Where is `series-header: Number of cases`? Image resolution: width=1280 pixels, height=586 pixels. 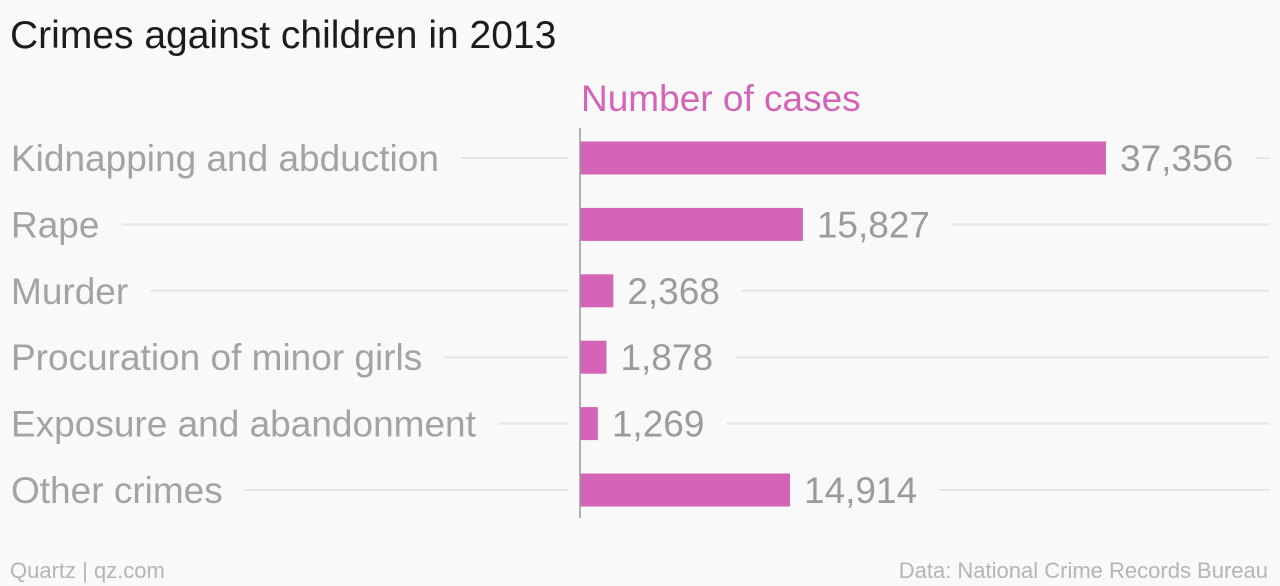 series-header: Number of cases is located at coordinates (721, 98).